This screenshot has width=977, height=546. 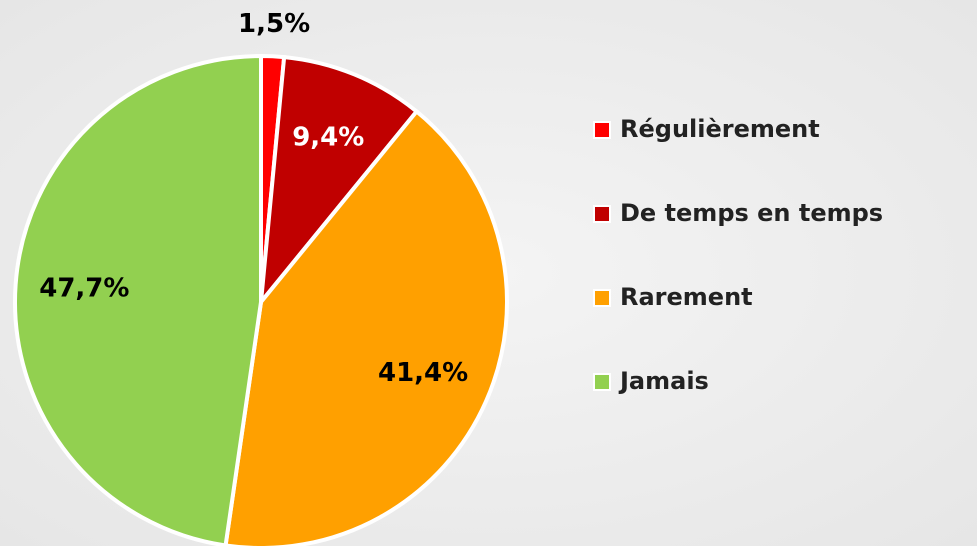 What do you see at coordinates (686, 297) in the screenshot?
I see `legend-label: Rarement` at bounding box center [686, 297].